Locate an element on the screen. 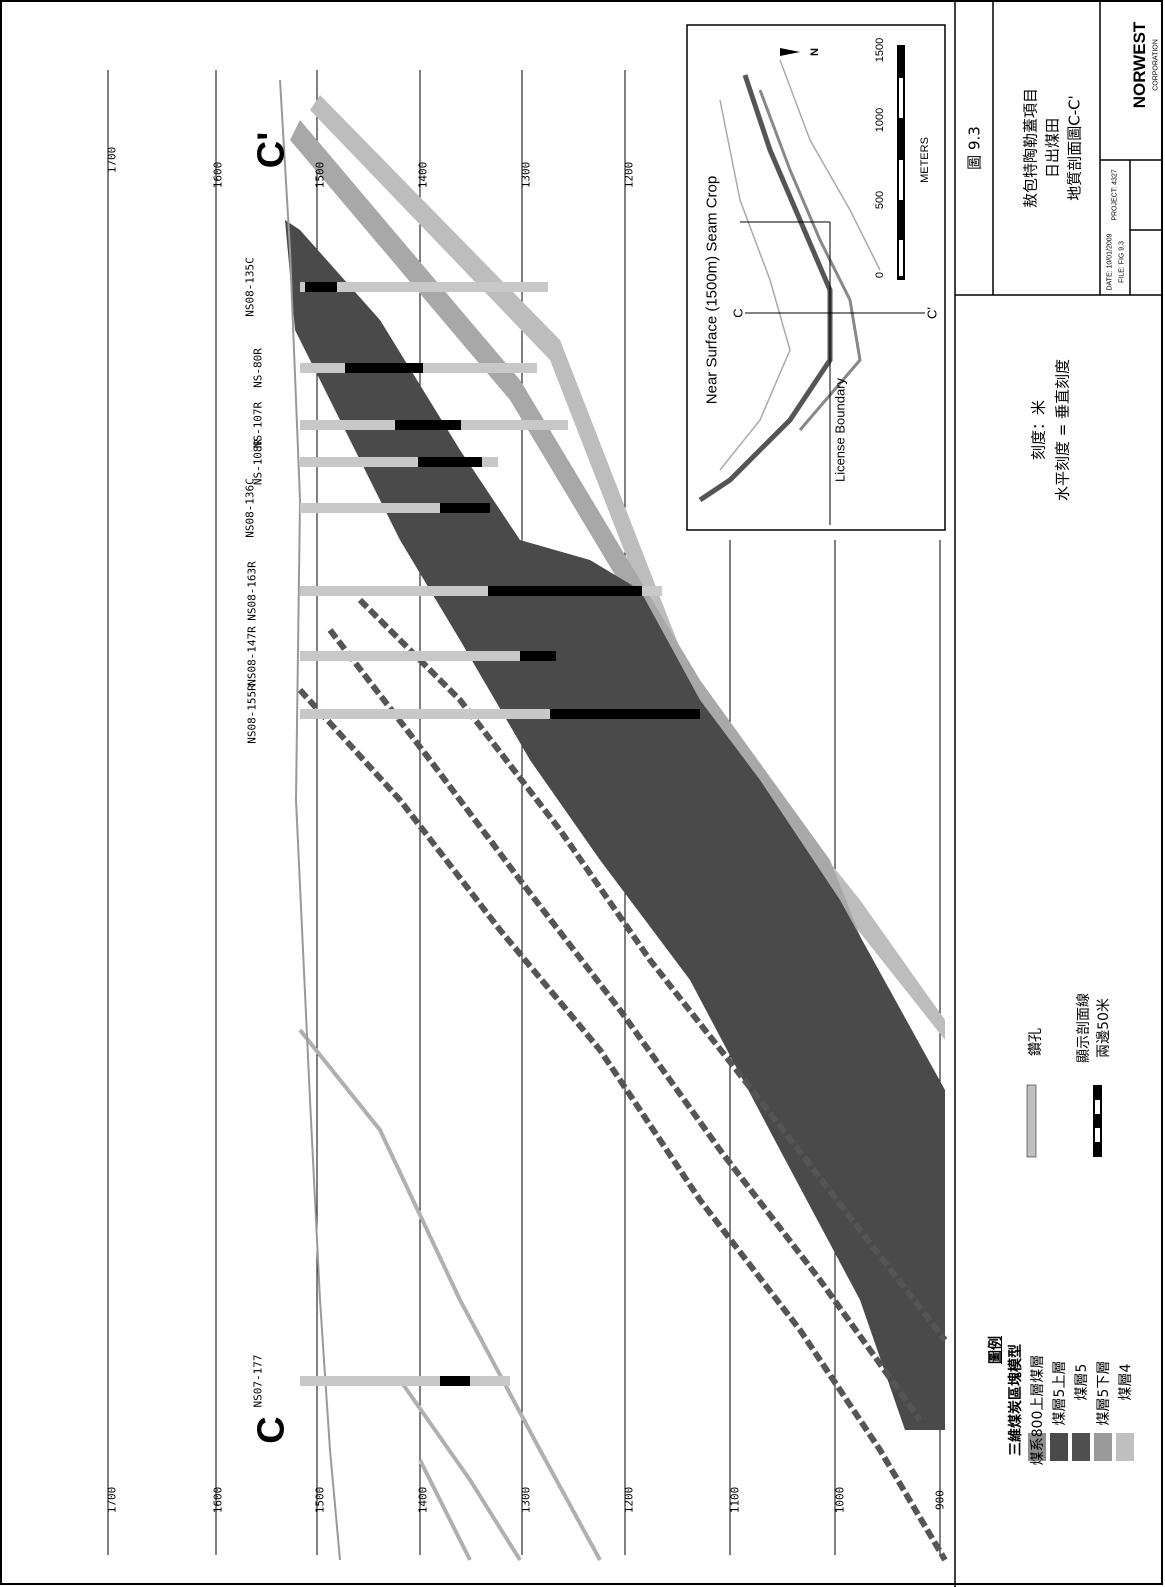 The height and width of the screenshot is (1587, 1165). inset-scale-unit: METERS is located at coordinates (925, 160).